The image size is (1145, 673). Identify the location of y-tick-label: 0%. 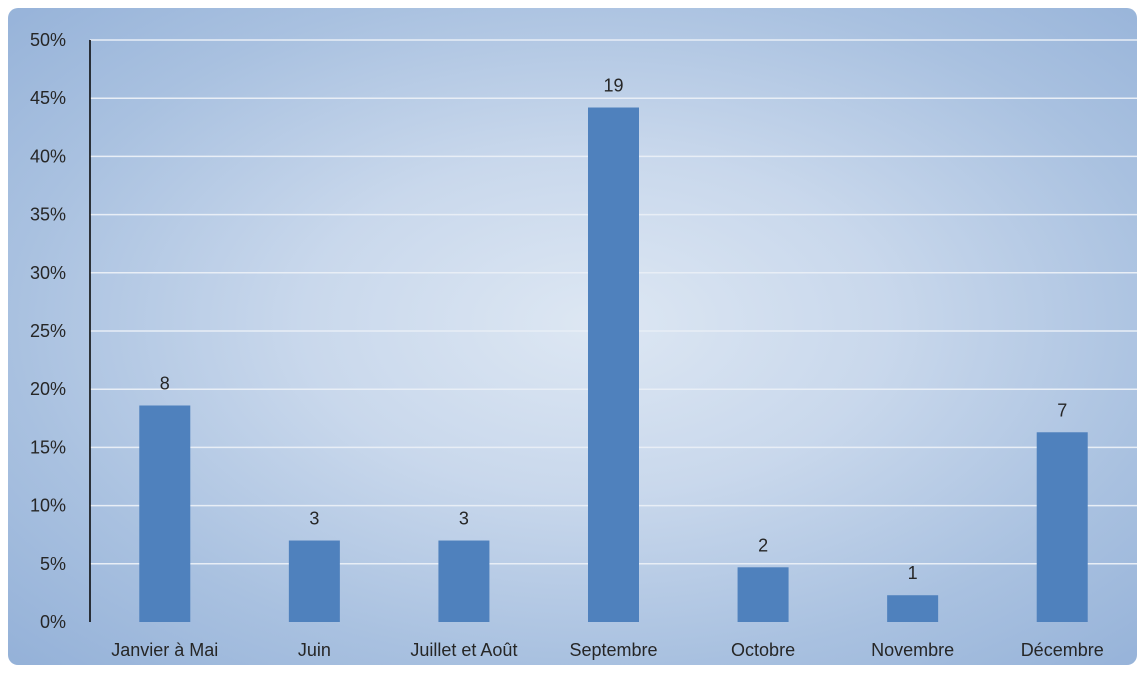
(53, 622).